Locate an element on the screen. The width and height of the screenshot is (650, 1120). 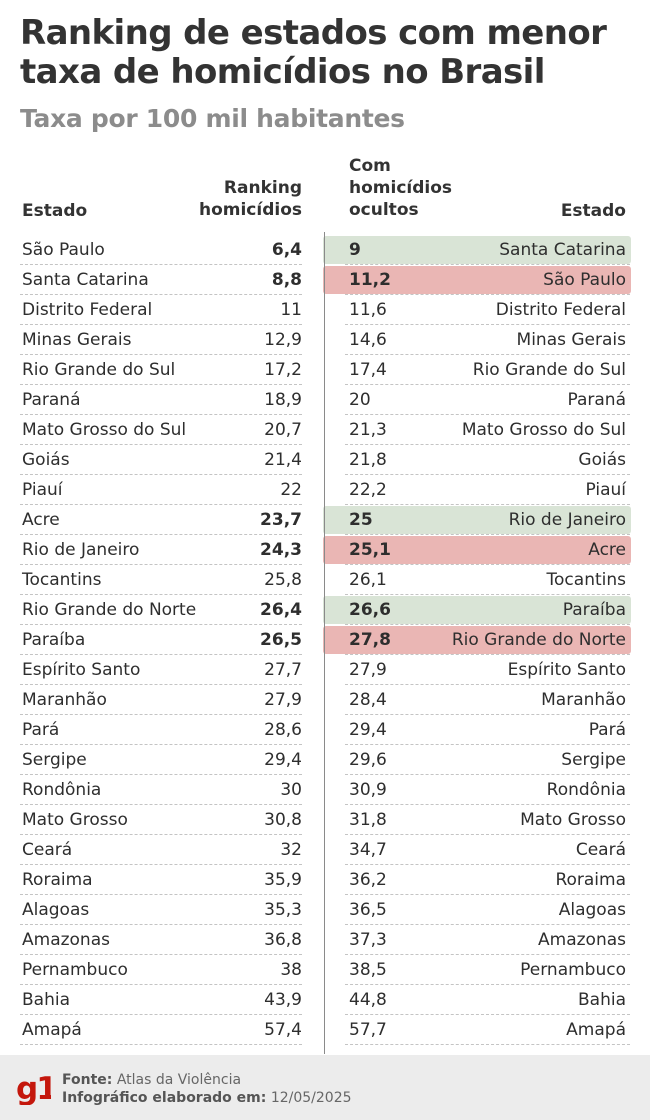
table-row: Bahia 43,9 44,8 Bahia is located at coordinates (325, 1000).